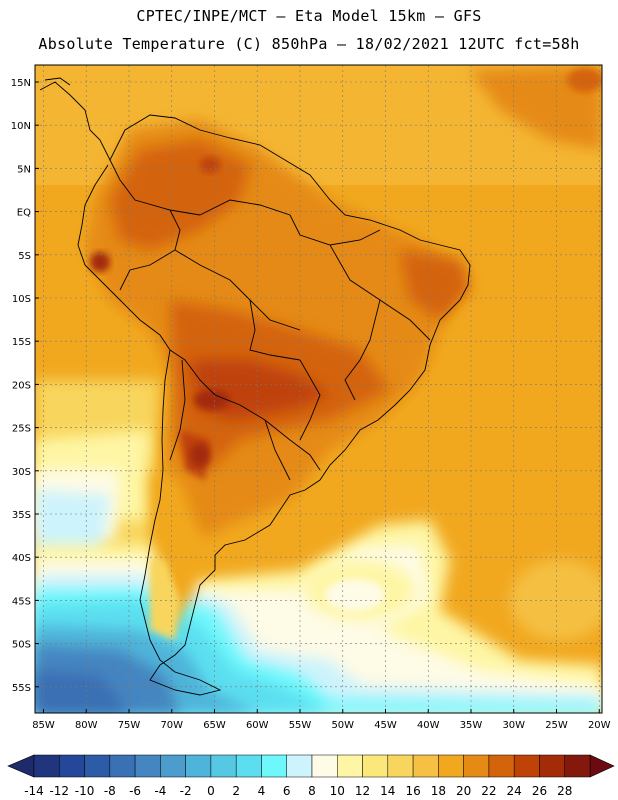 This screenshot has height=800, width=618. What do you see at coordinates (24, 256) in the screenshot?
I see `lat-label: 5S` at bounding box center [24, 256].